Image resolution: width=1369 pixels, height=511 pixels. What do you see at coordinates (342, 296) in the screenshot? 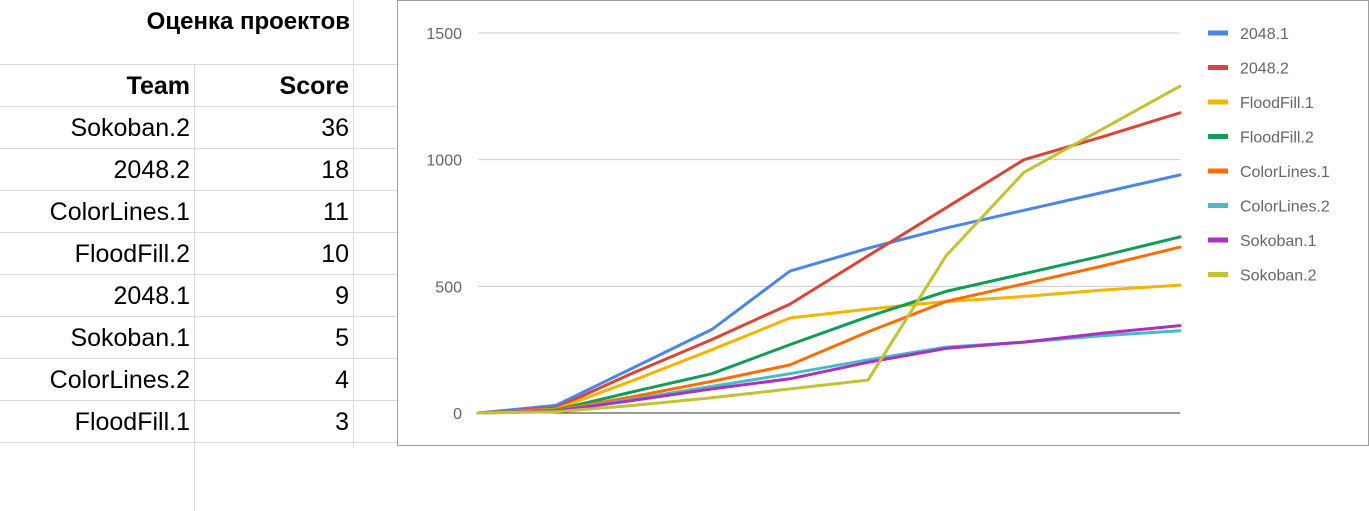
I see `score-cell: 9` at bounding box center [342, 296].